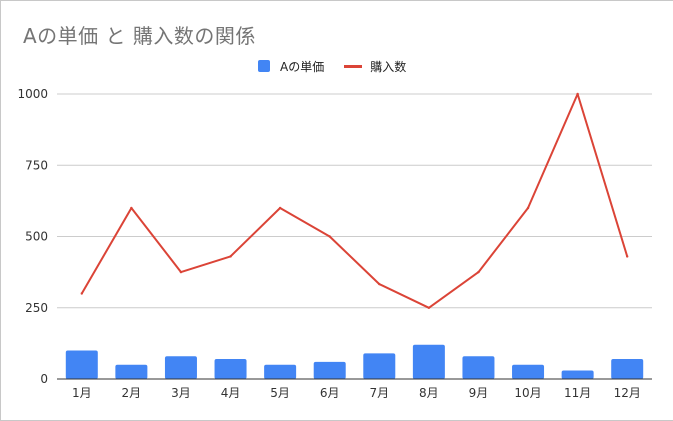  I want to click on legend-item-bar: Aの単価, so click(291, 66).